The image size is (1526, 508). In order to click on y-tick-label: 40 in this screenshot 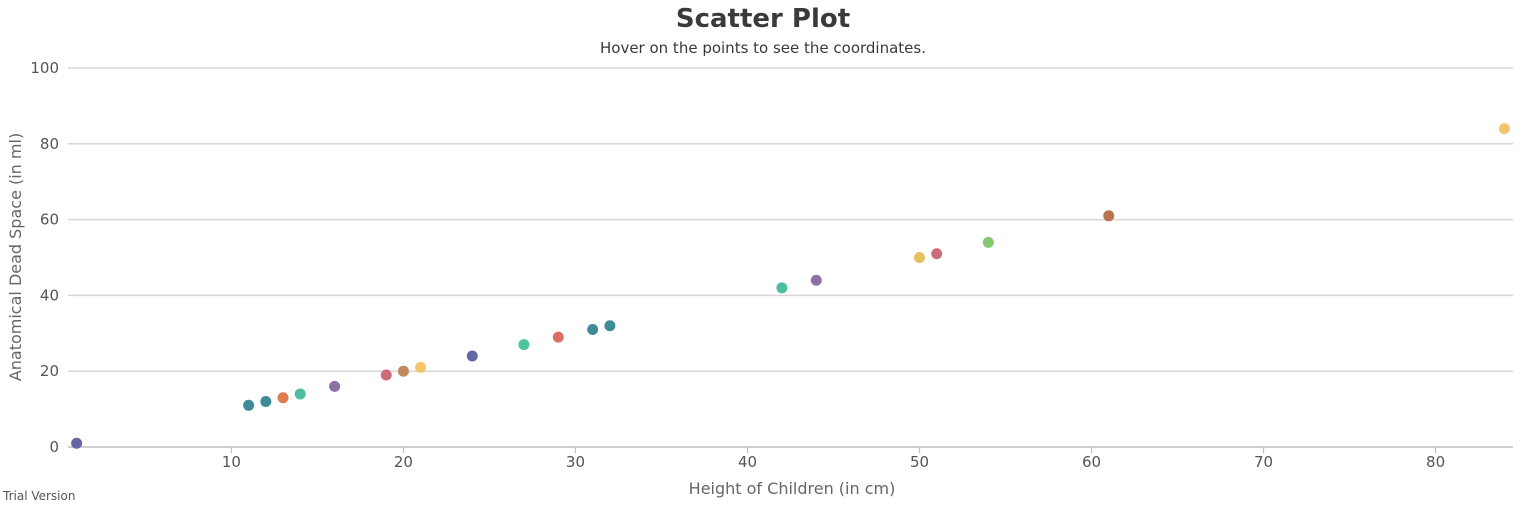, I will do `click(49, 295)`.